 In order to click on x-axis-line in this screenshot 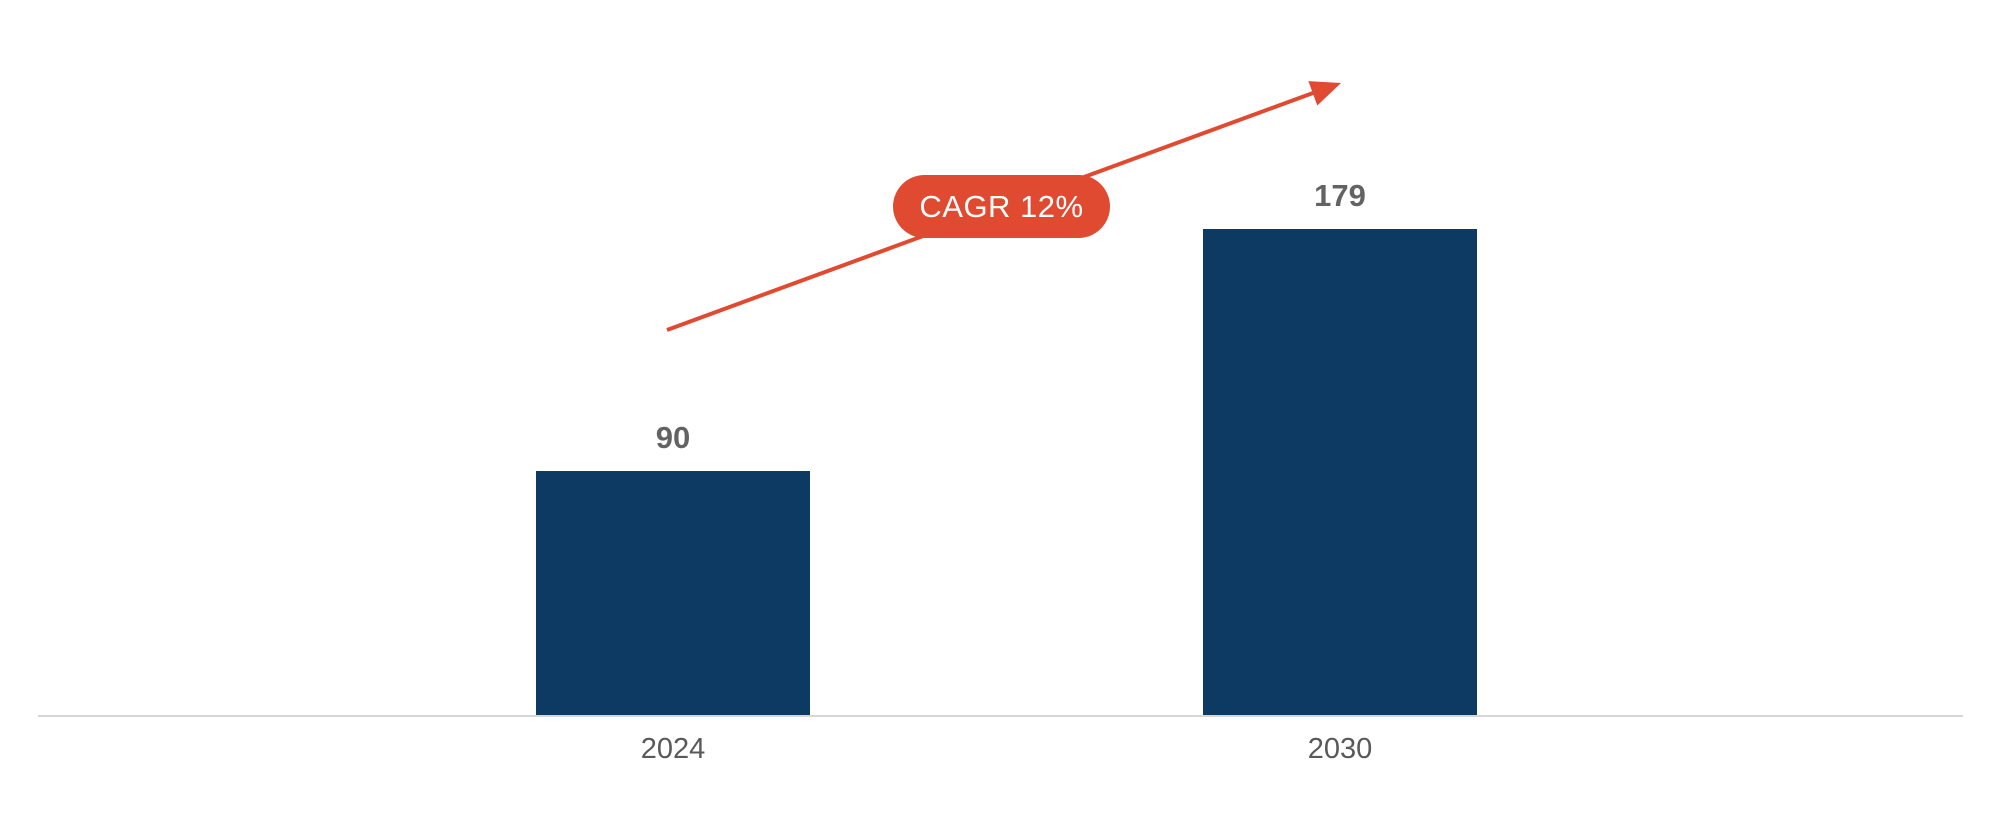, I will do `click(1000, 716)`.